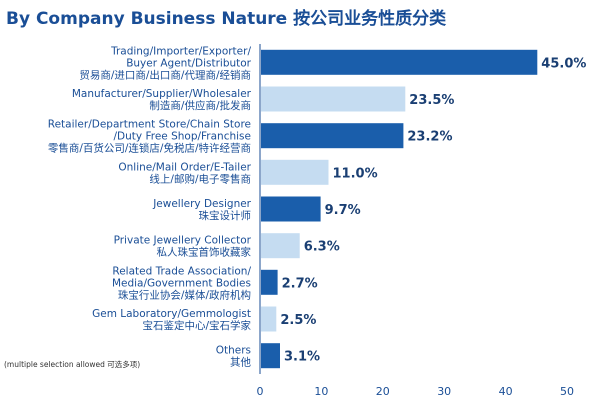 This screenshot has height=406, width=600. Describe the element at coordinates (429, 137) in the screenshot. I see `value-label: 23.2%` at that location.